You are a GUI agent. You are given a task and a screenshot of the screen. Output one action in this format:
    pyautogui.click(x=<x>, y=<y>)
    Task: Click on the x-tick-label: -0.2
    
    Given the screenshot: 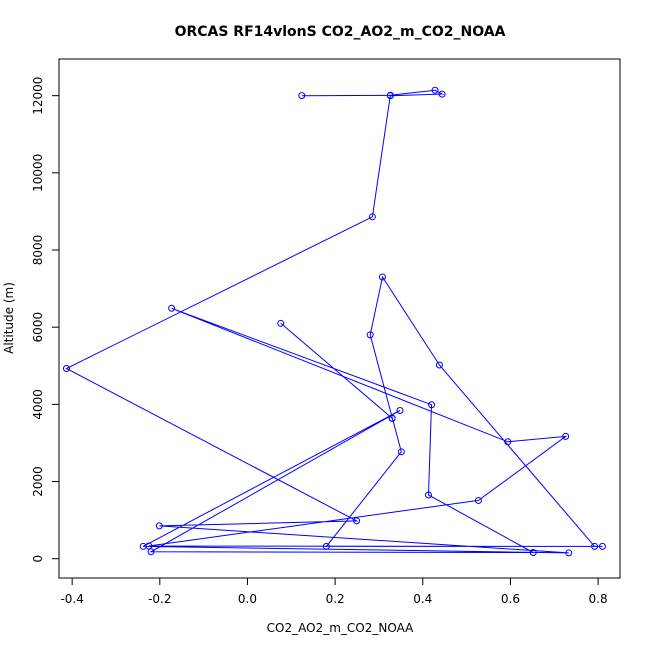 What is the action you would take?
    pyautogui.click(x=159, y=599)
    